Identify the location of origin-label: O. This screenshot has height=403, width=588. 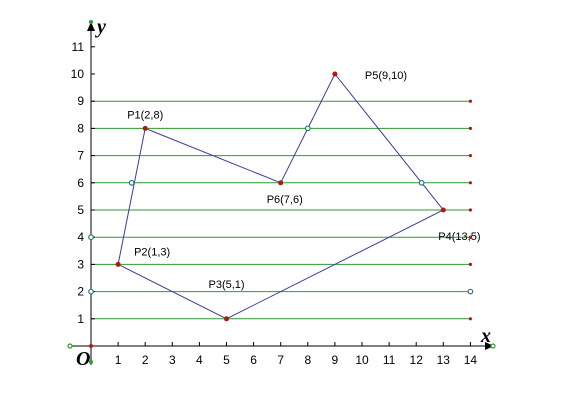
(83, 359).